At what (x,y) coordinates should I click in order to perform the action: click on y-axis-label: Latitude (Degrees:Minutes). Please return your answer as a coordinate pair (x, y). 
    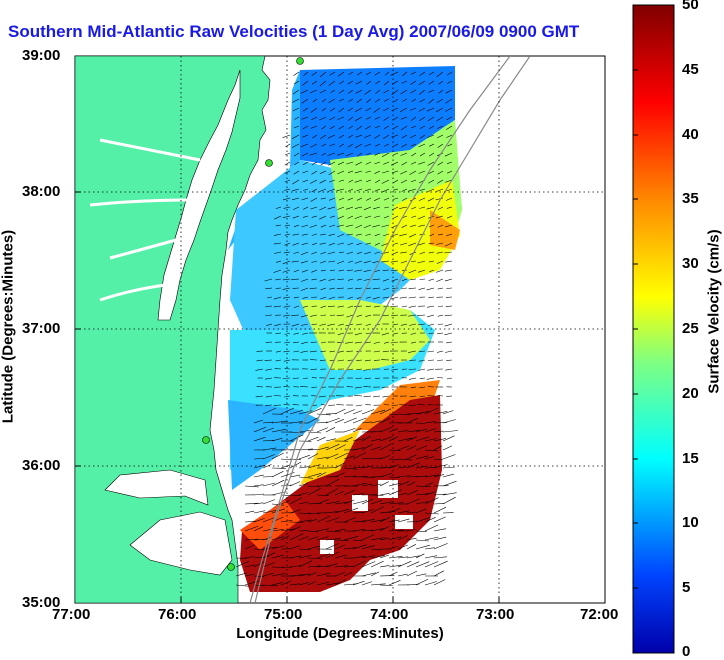
    Looking at the image, I should click on (8, 327).